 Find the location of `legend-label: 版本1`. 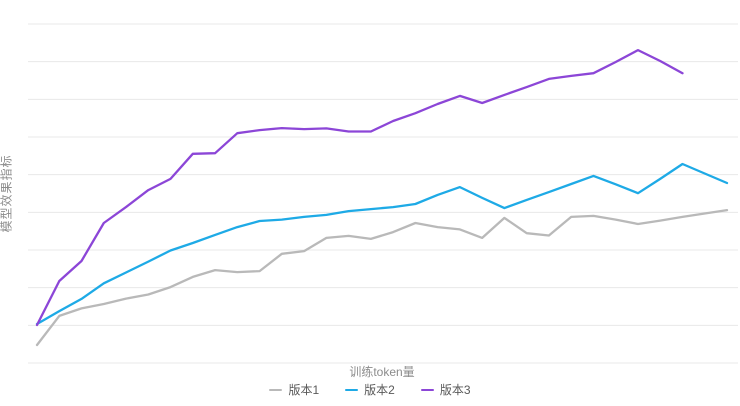

legend-label: 版本1 is located at coordinates (304, 390).